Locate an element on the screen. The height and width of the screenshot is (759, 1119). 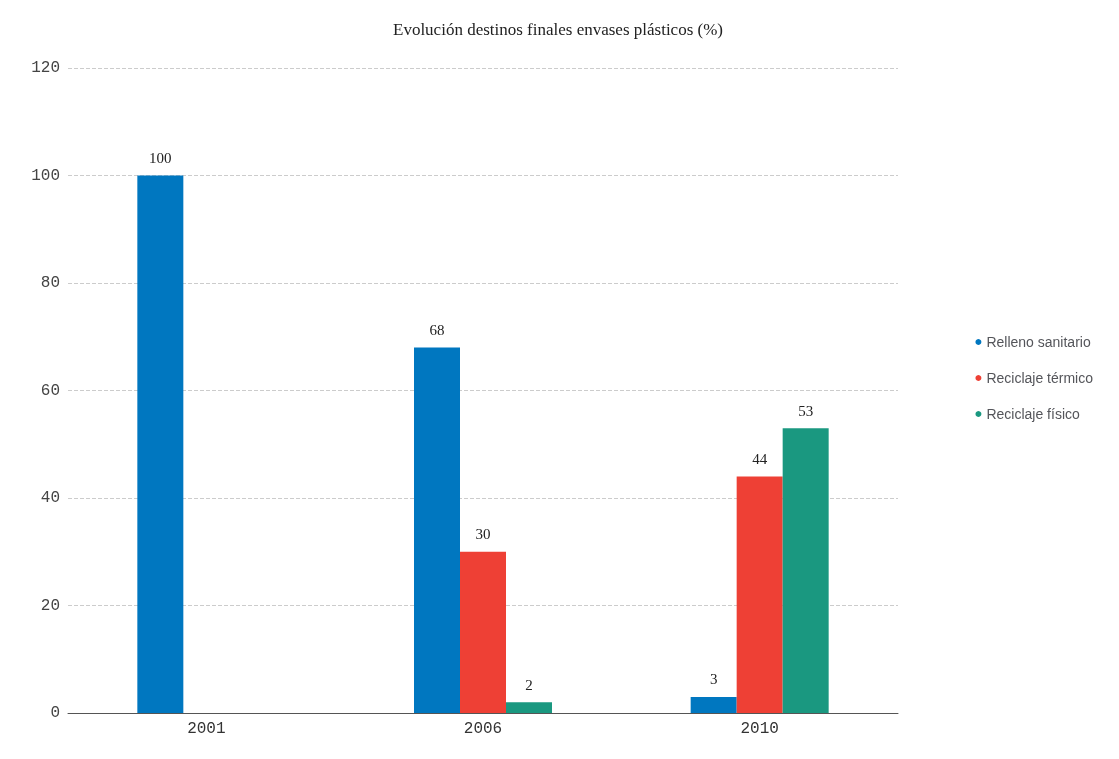
x-tick-label: 2006 is located at coordinates (483, 729).